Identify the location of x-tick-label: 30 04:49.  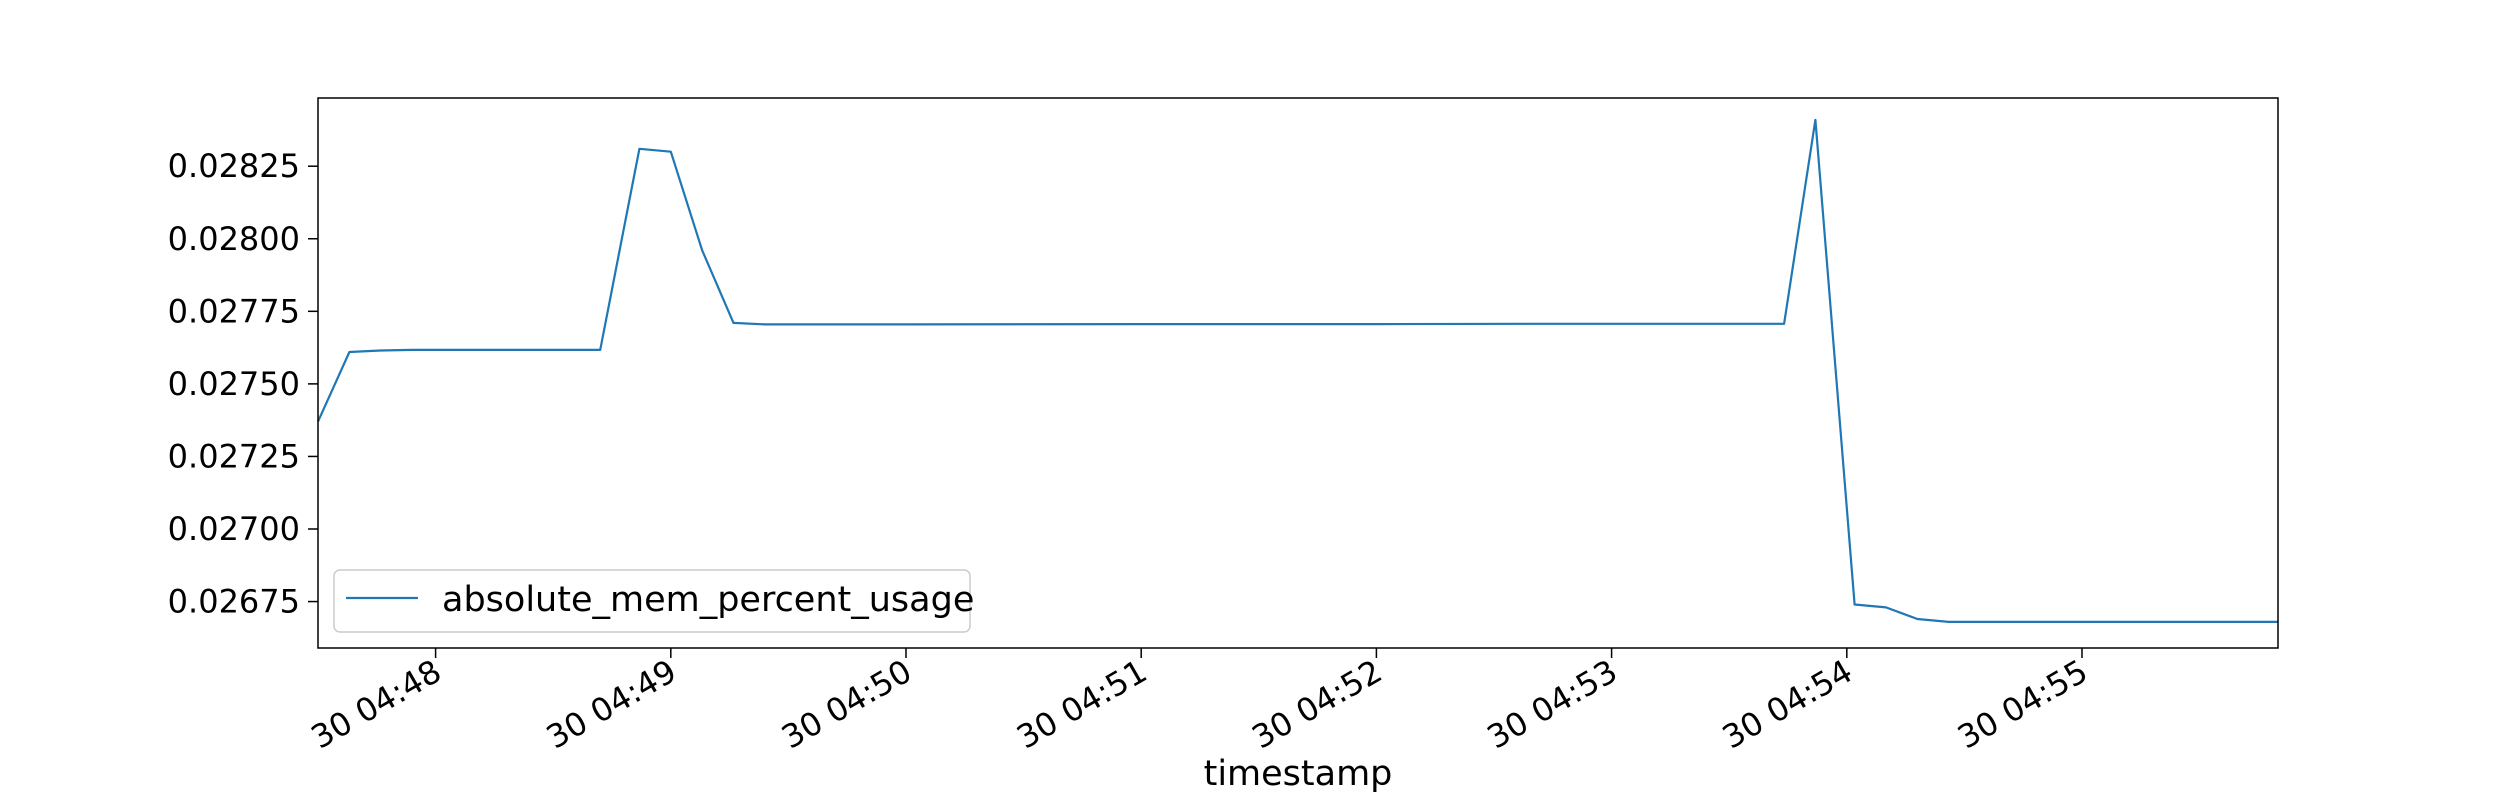
(611, 704).